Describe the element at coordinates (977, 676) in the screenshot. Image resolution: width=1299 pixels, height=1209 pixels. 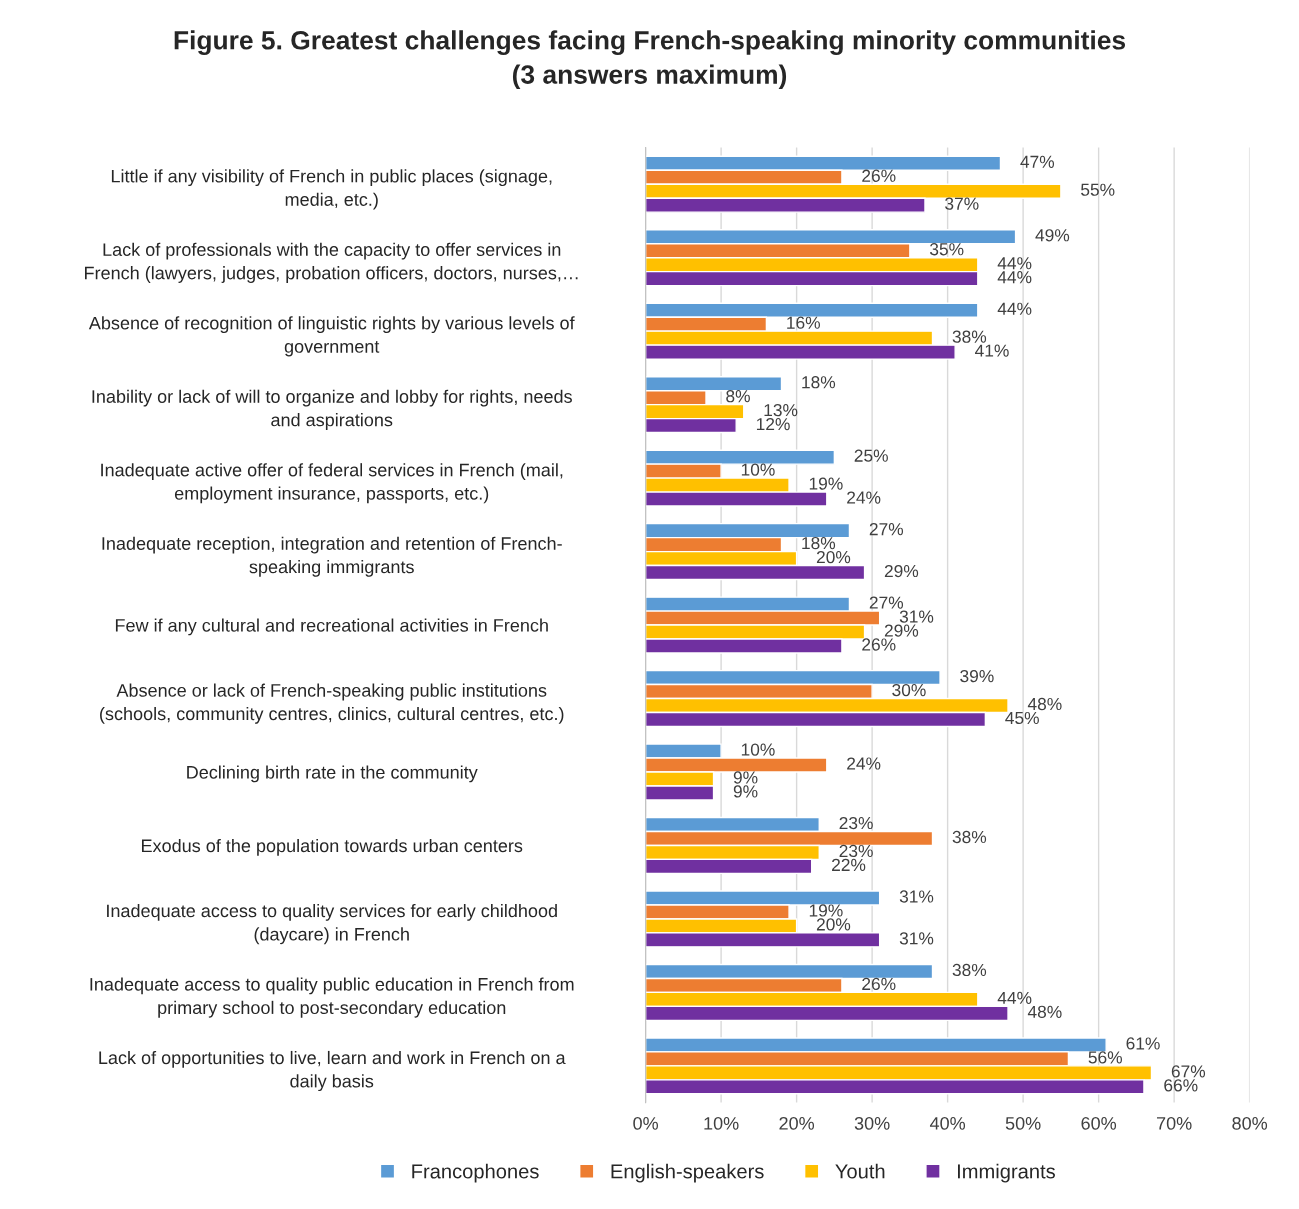
I see `data-label: 39%` at that location.